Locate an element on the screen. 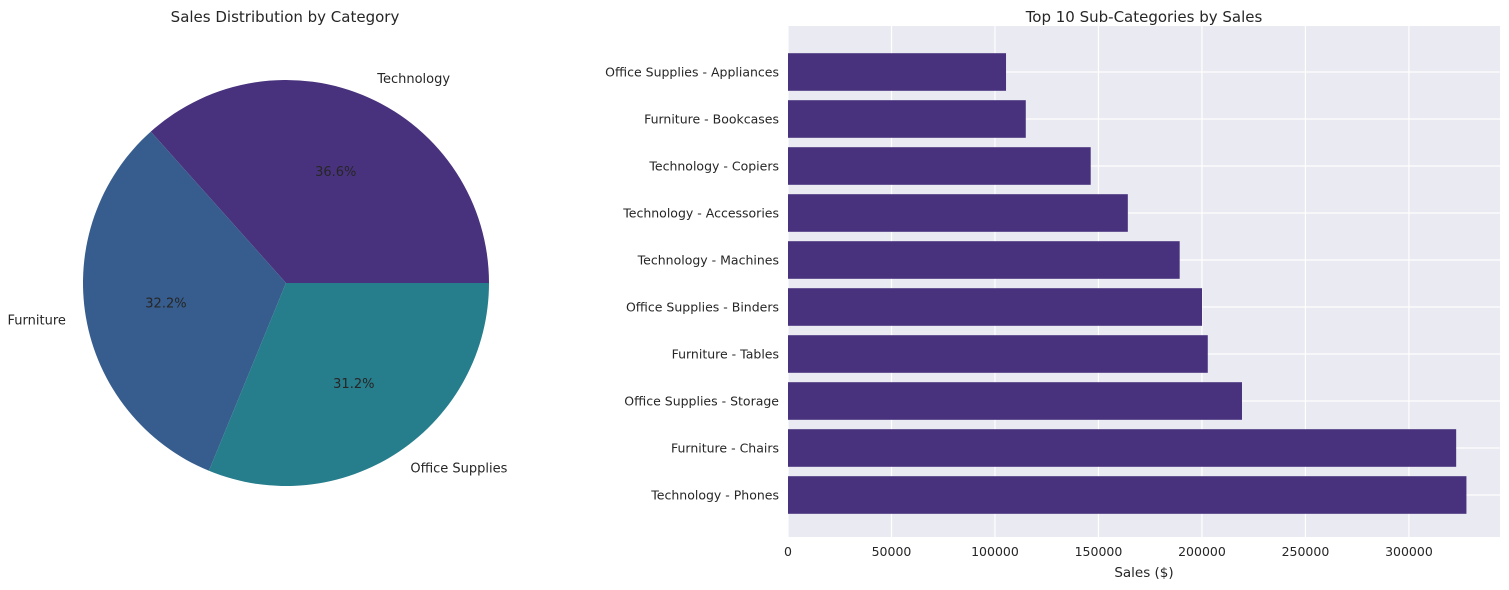 The height and width of the screenshot is (590, 1509). x-tick-label: 0 is located at coordinates (788, 551).